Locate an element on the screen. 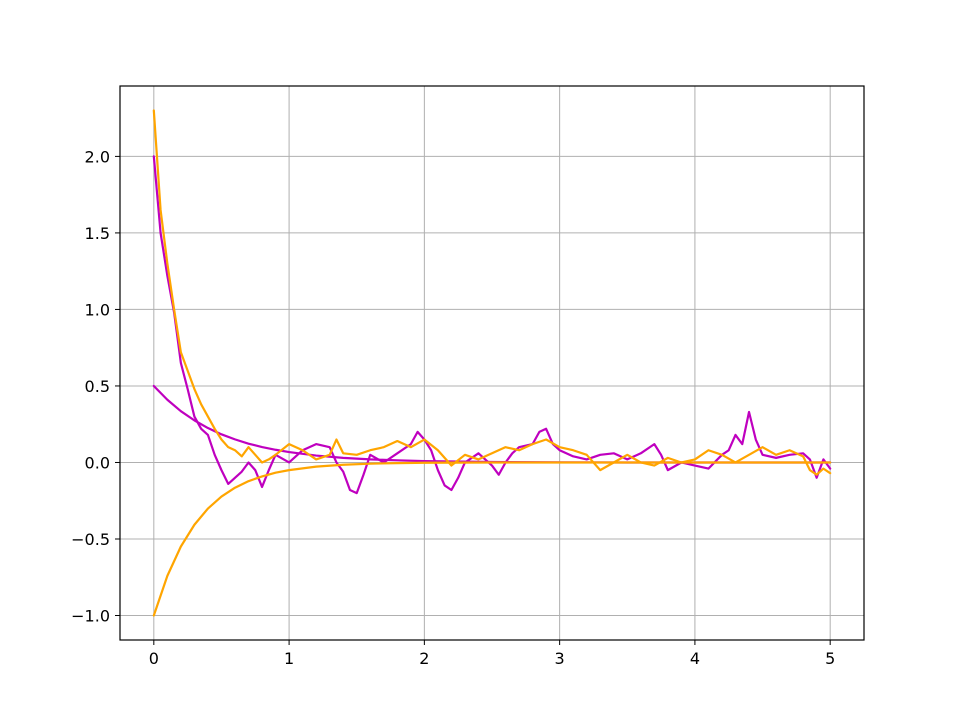 The image size is (960, 720). x-tick-label: 5 is located at coordinates (830, 658).